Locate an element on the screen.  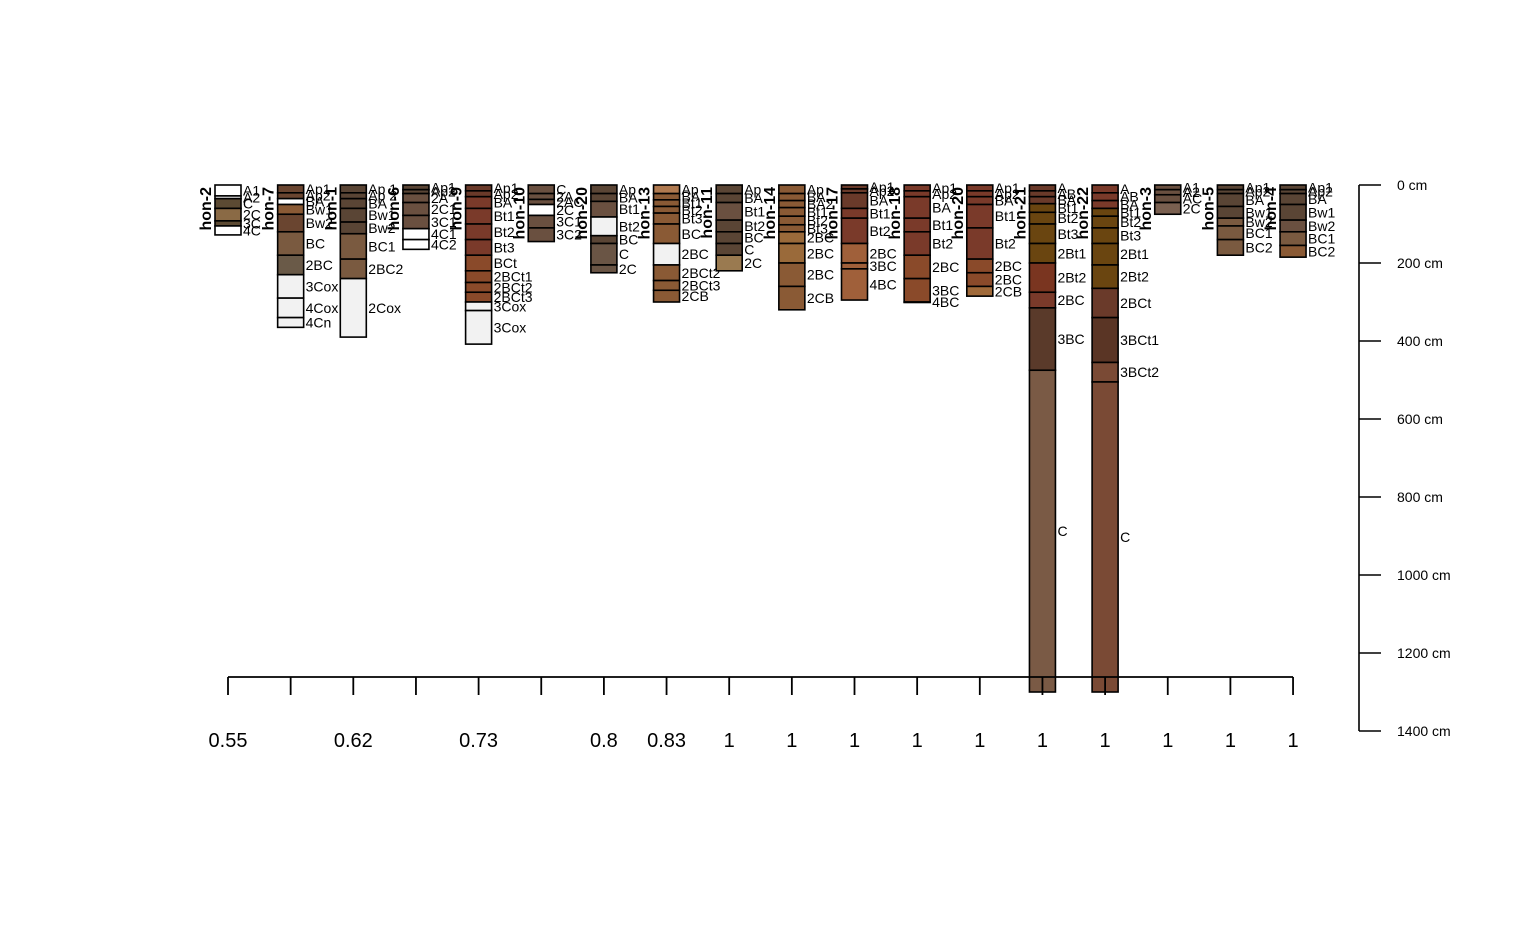
depth-axis-tick-label: 1200 cm is located at coordinates (1424, 653).